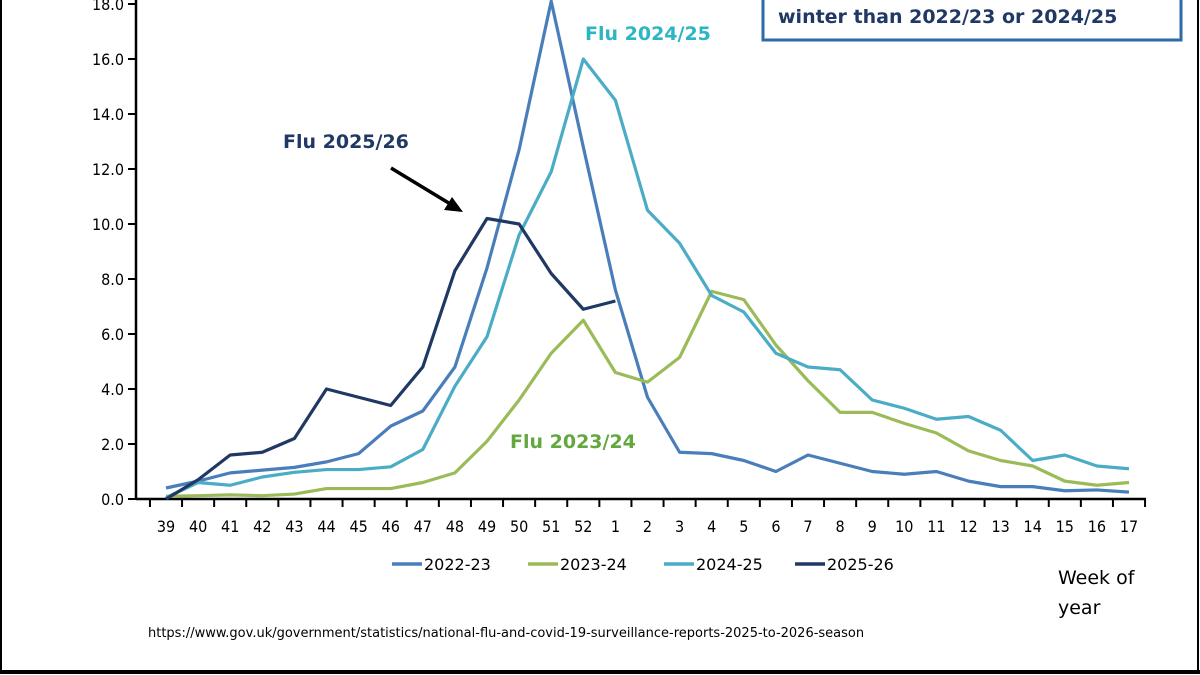  What do you see at coordinates (112, 499) in the screenshot?
I see `y-tick-label: 0.0` at bounding box center [112, 499].